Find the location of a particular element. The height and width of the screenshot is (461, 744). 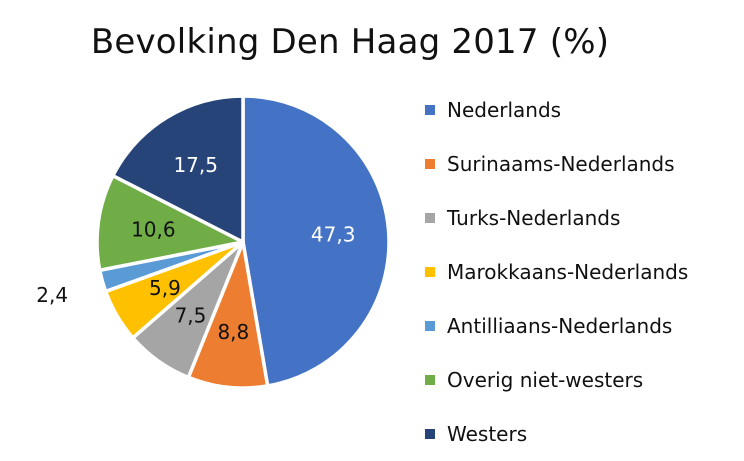

legend-item-antilliaans-nederlands: Antilliaans-Nederlands is located at coordinates (556, 326).